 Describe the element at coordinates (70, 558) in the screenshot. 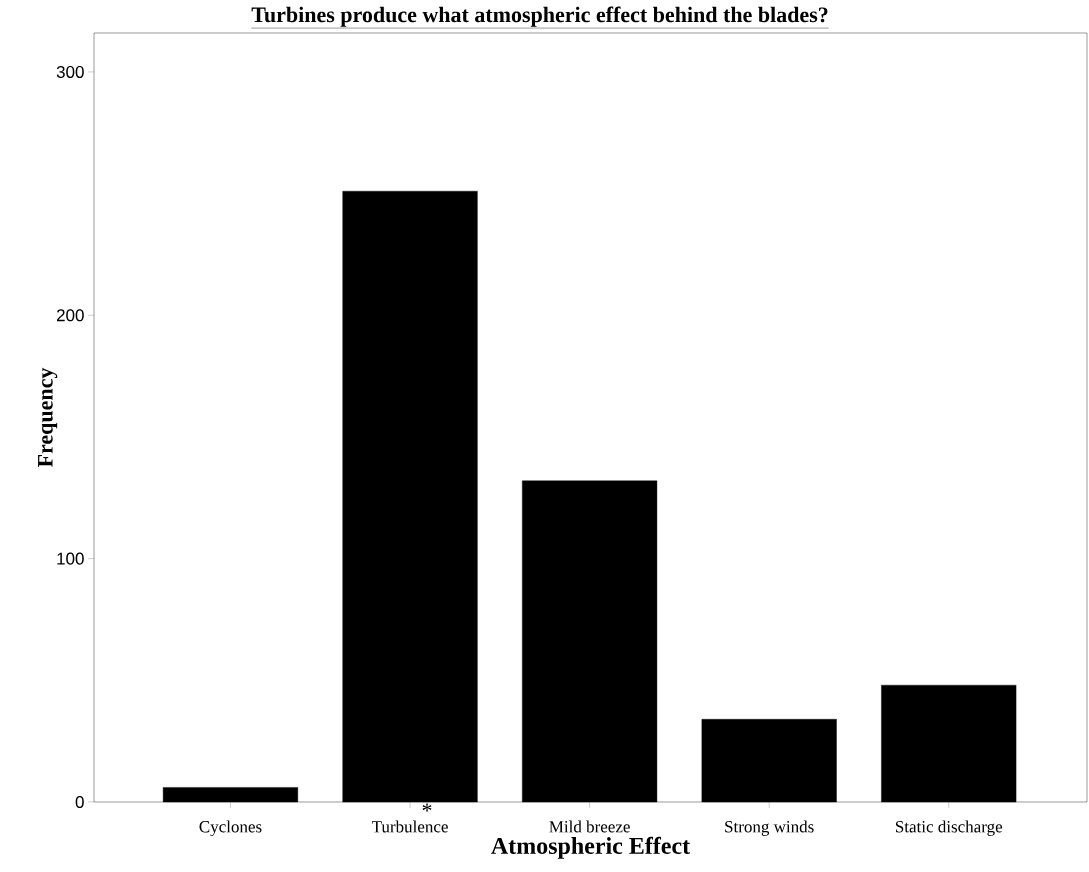

I see `y-tick-label: 100` at that location.